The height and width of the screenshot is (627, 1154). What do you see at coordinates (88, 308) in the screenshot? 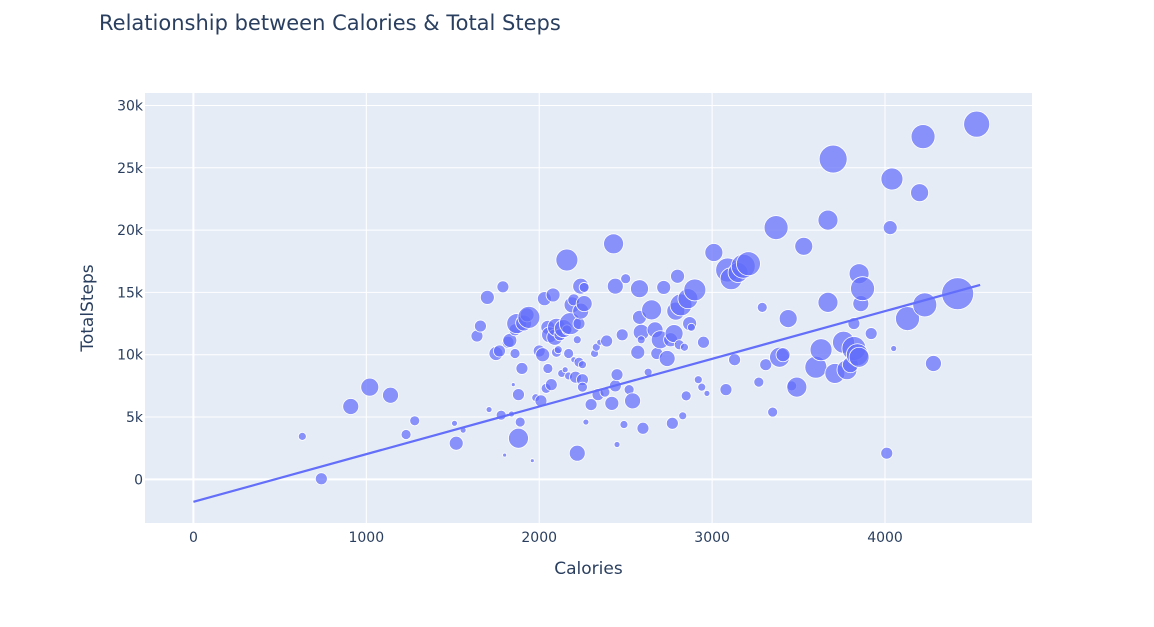
I see `y-axis-title: TotalSteps` at bounding box center [88, 308].